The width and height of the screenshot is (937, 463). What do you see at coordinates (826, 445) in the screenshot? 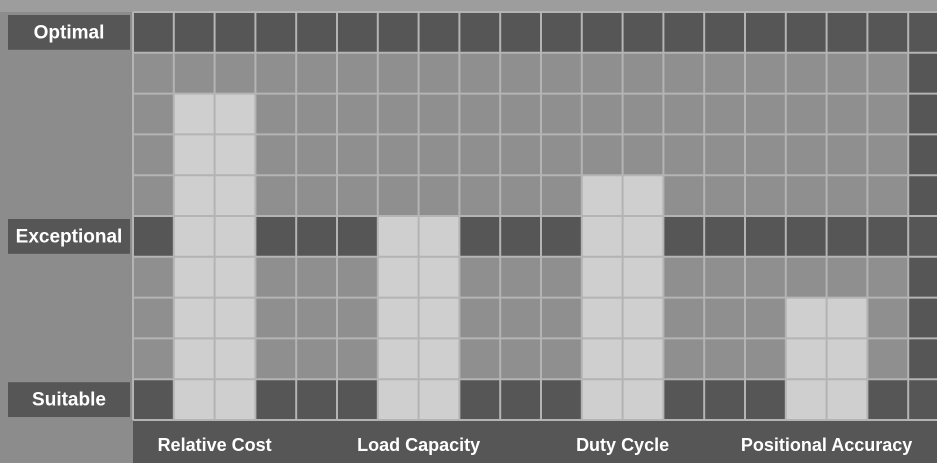
I see `x-tick-label: Positional Accuracy` at bounding box center [826, 445].